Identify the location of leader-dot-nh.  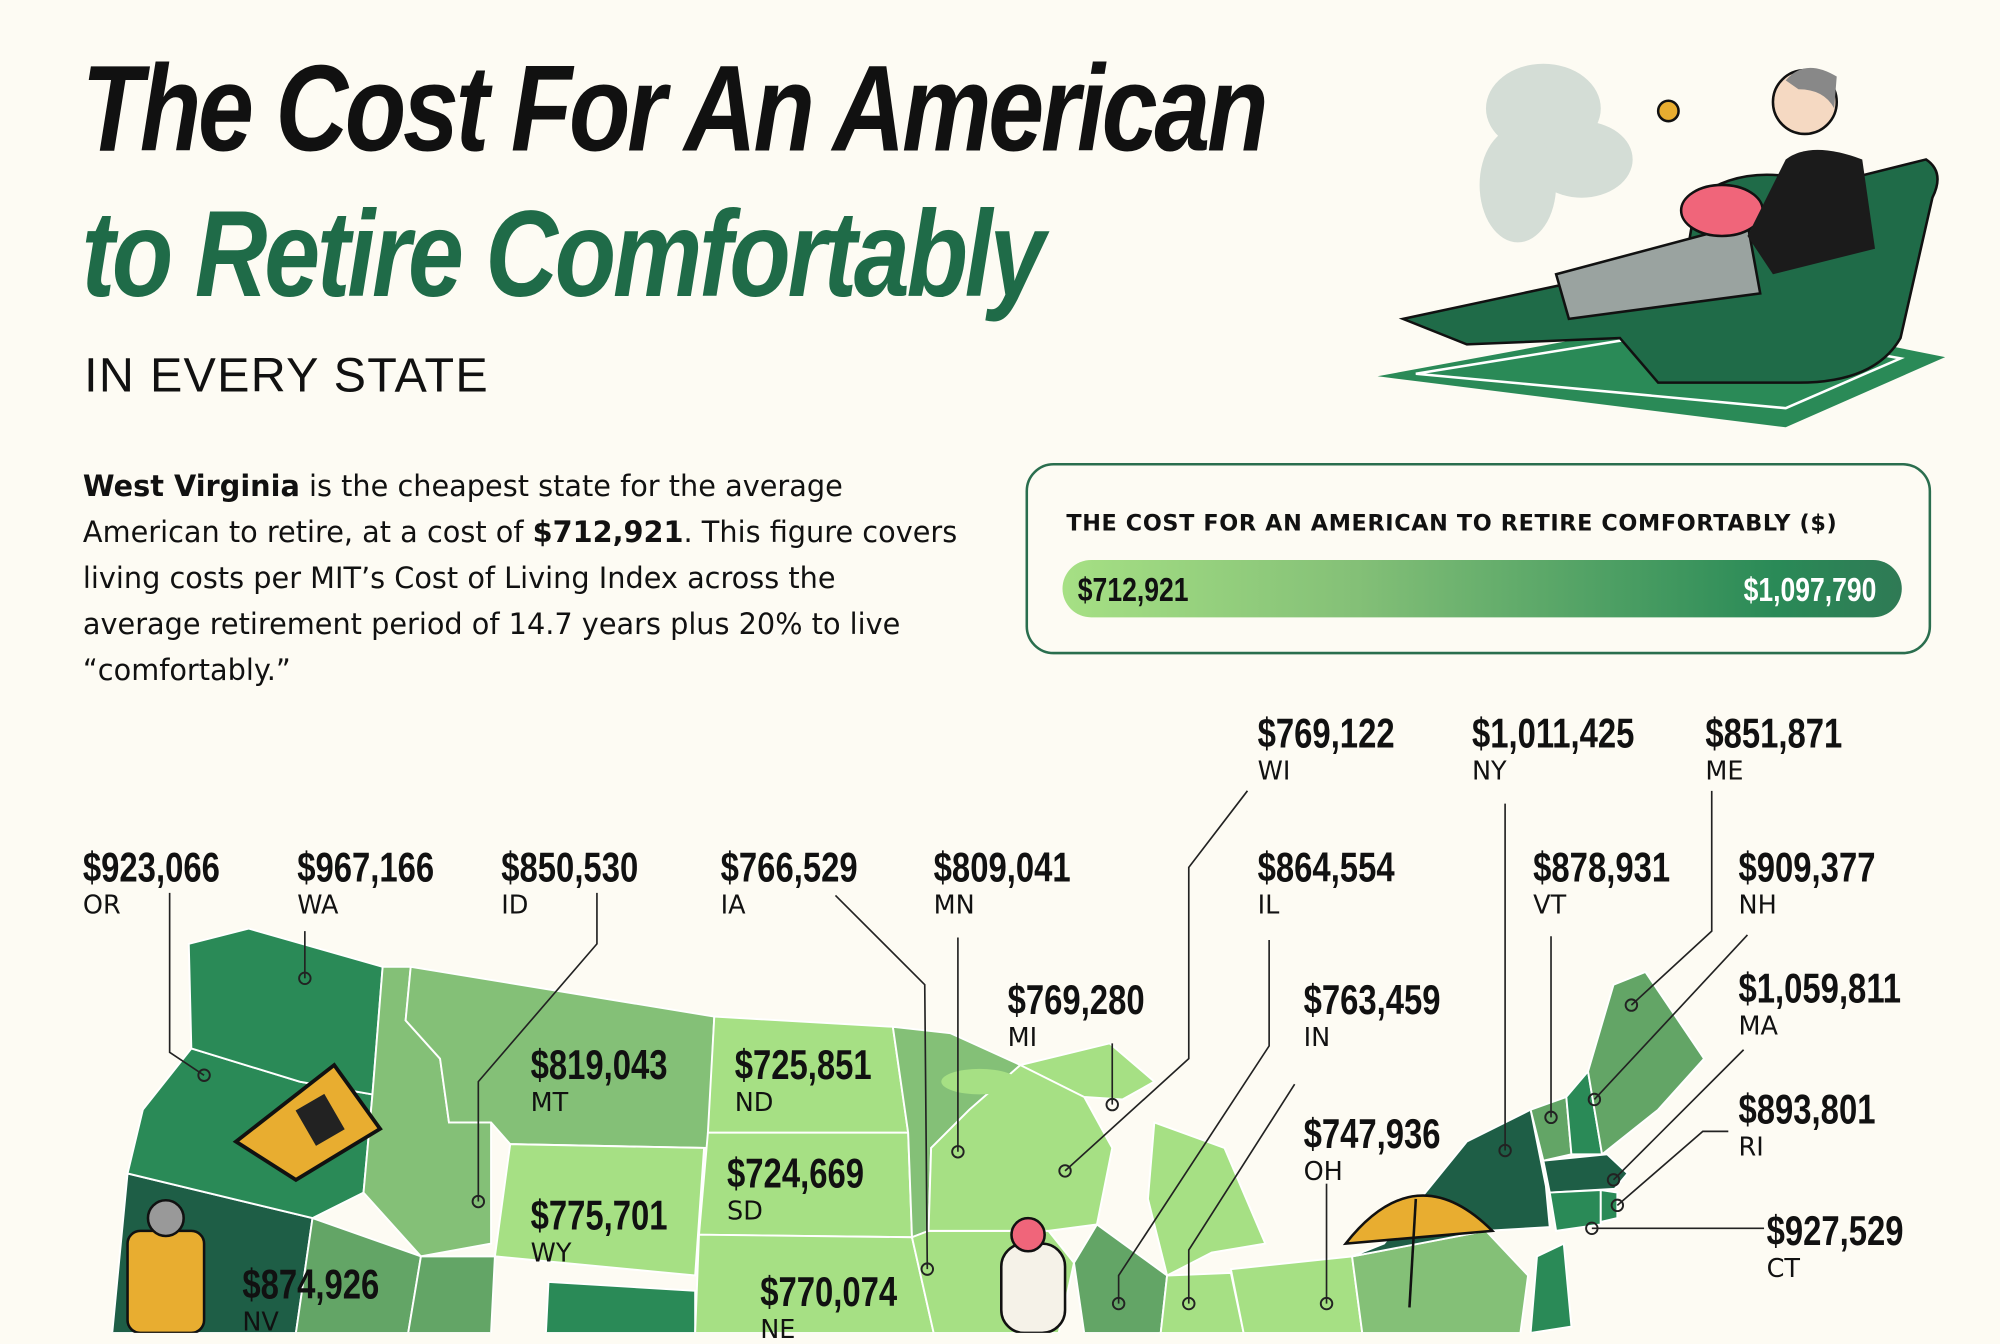
(1594, 1099).